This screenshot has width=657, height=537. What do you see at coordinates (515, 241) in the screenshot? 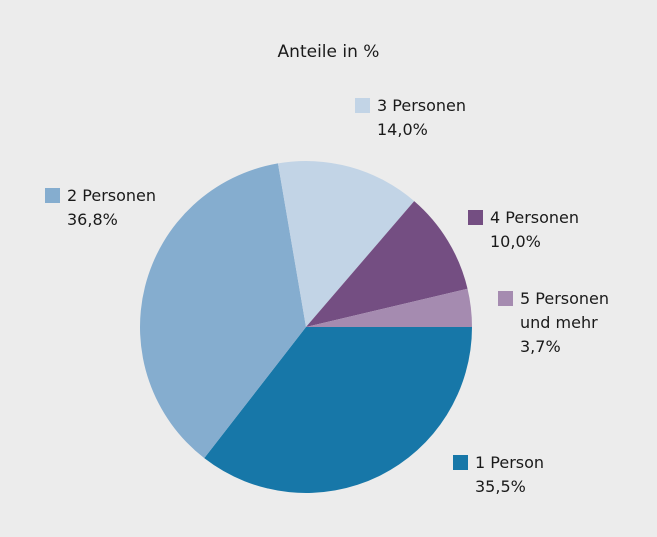
I see `value-label: 10,0%` at bounding box center [515, 241].